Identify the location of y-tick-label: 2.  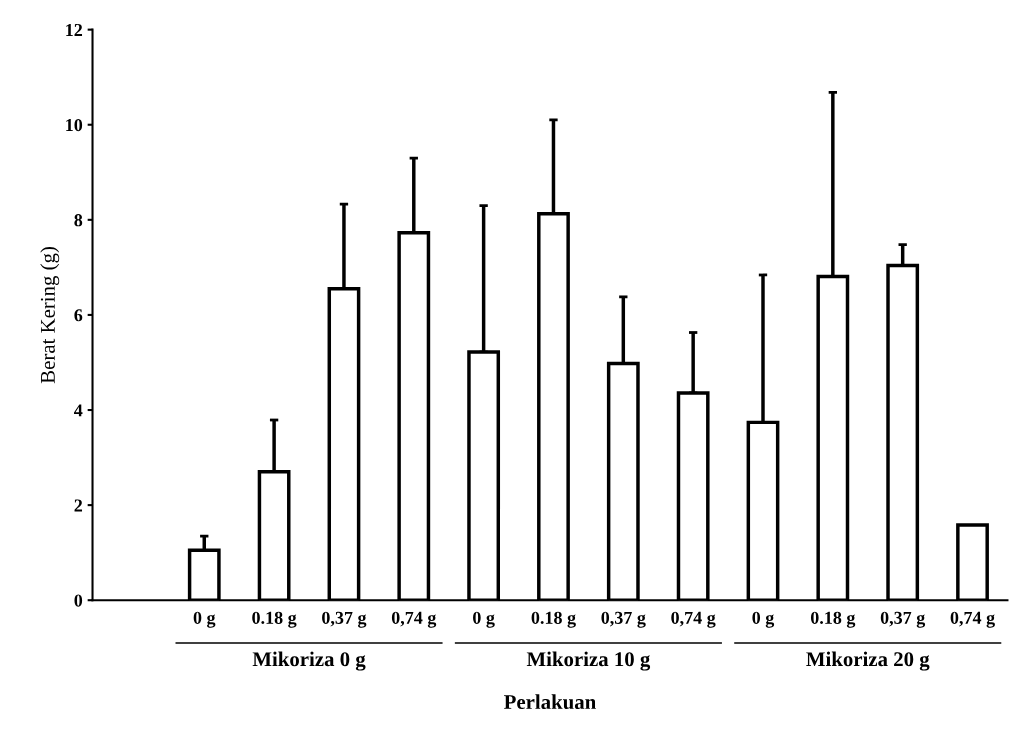
(78, 505).